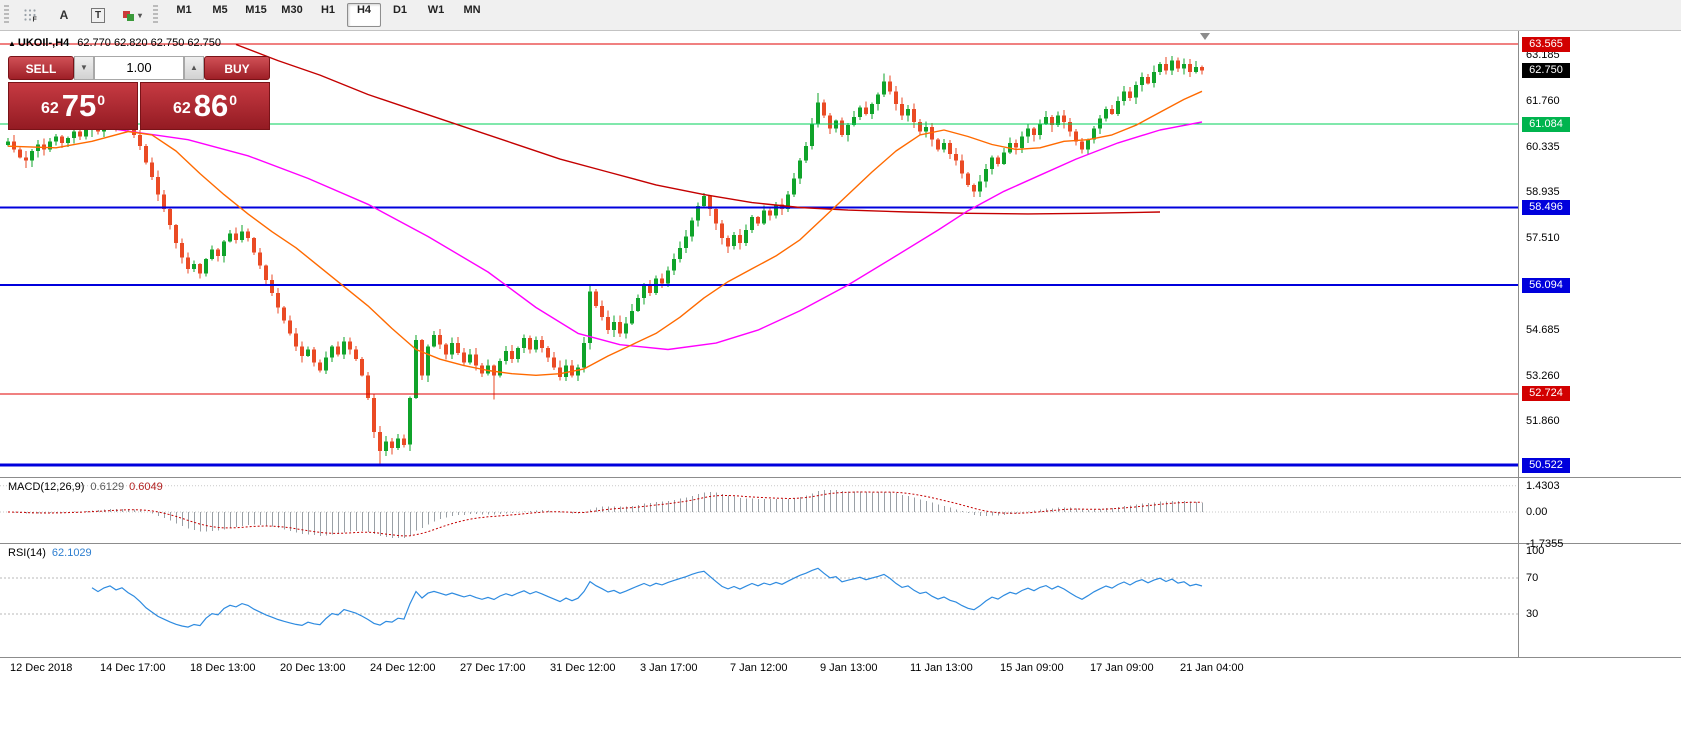 The height and width of the screenshot is (733, 1681). Describe the element at coordinates (698, 129) in the screenshot. I see `ma-slow-red` at that location.